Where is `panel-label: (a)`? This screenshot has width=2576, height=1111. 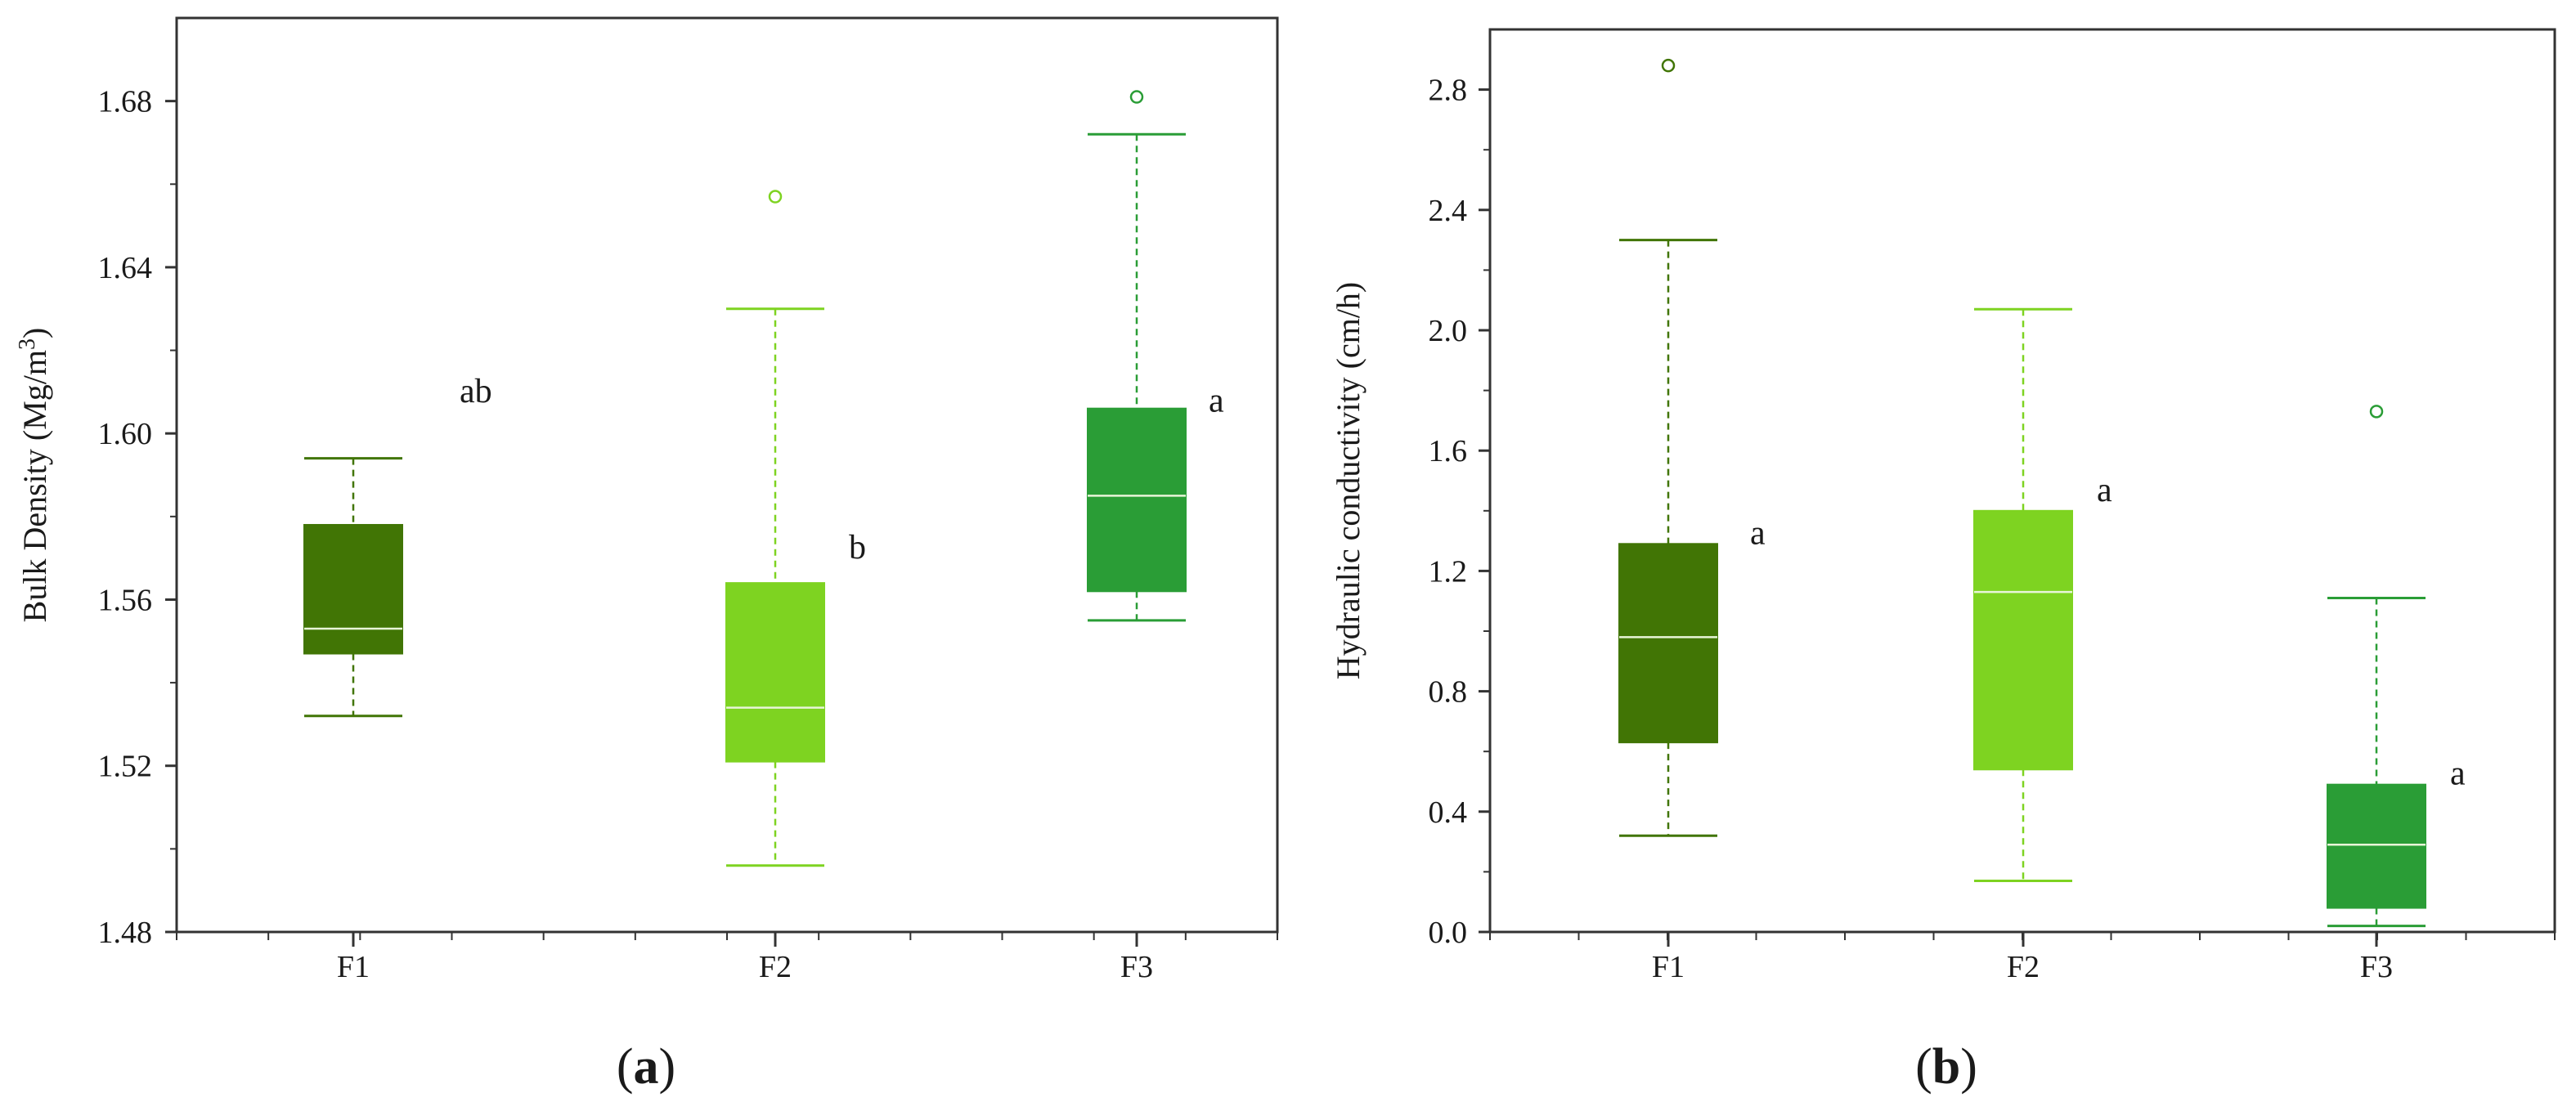
panel-label: (a) is located at coordinates (646, 1067).